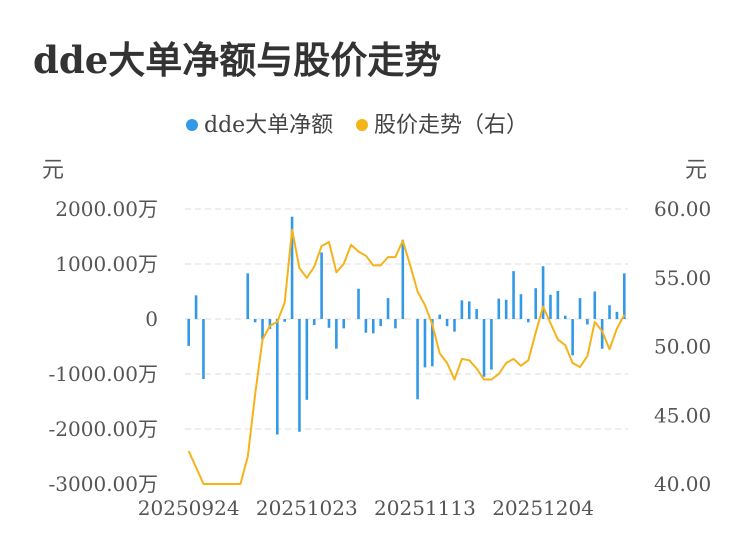  Describe the element at coordinates (543, 508) in the screenshot. I see `x-tick-label: 20251204` at that location.